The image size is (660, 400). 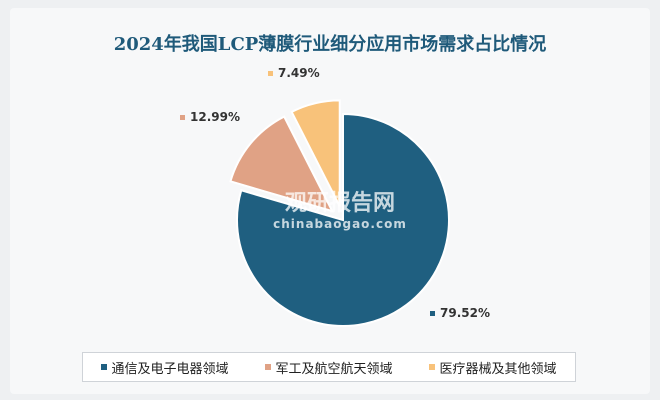 I want to click on legend-item: 医疗器械及其他领域, so click(x=493, y=367).